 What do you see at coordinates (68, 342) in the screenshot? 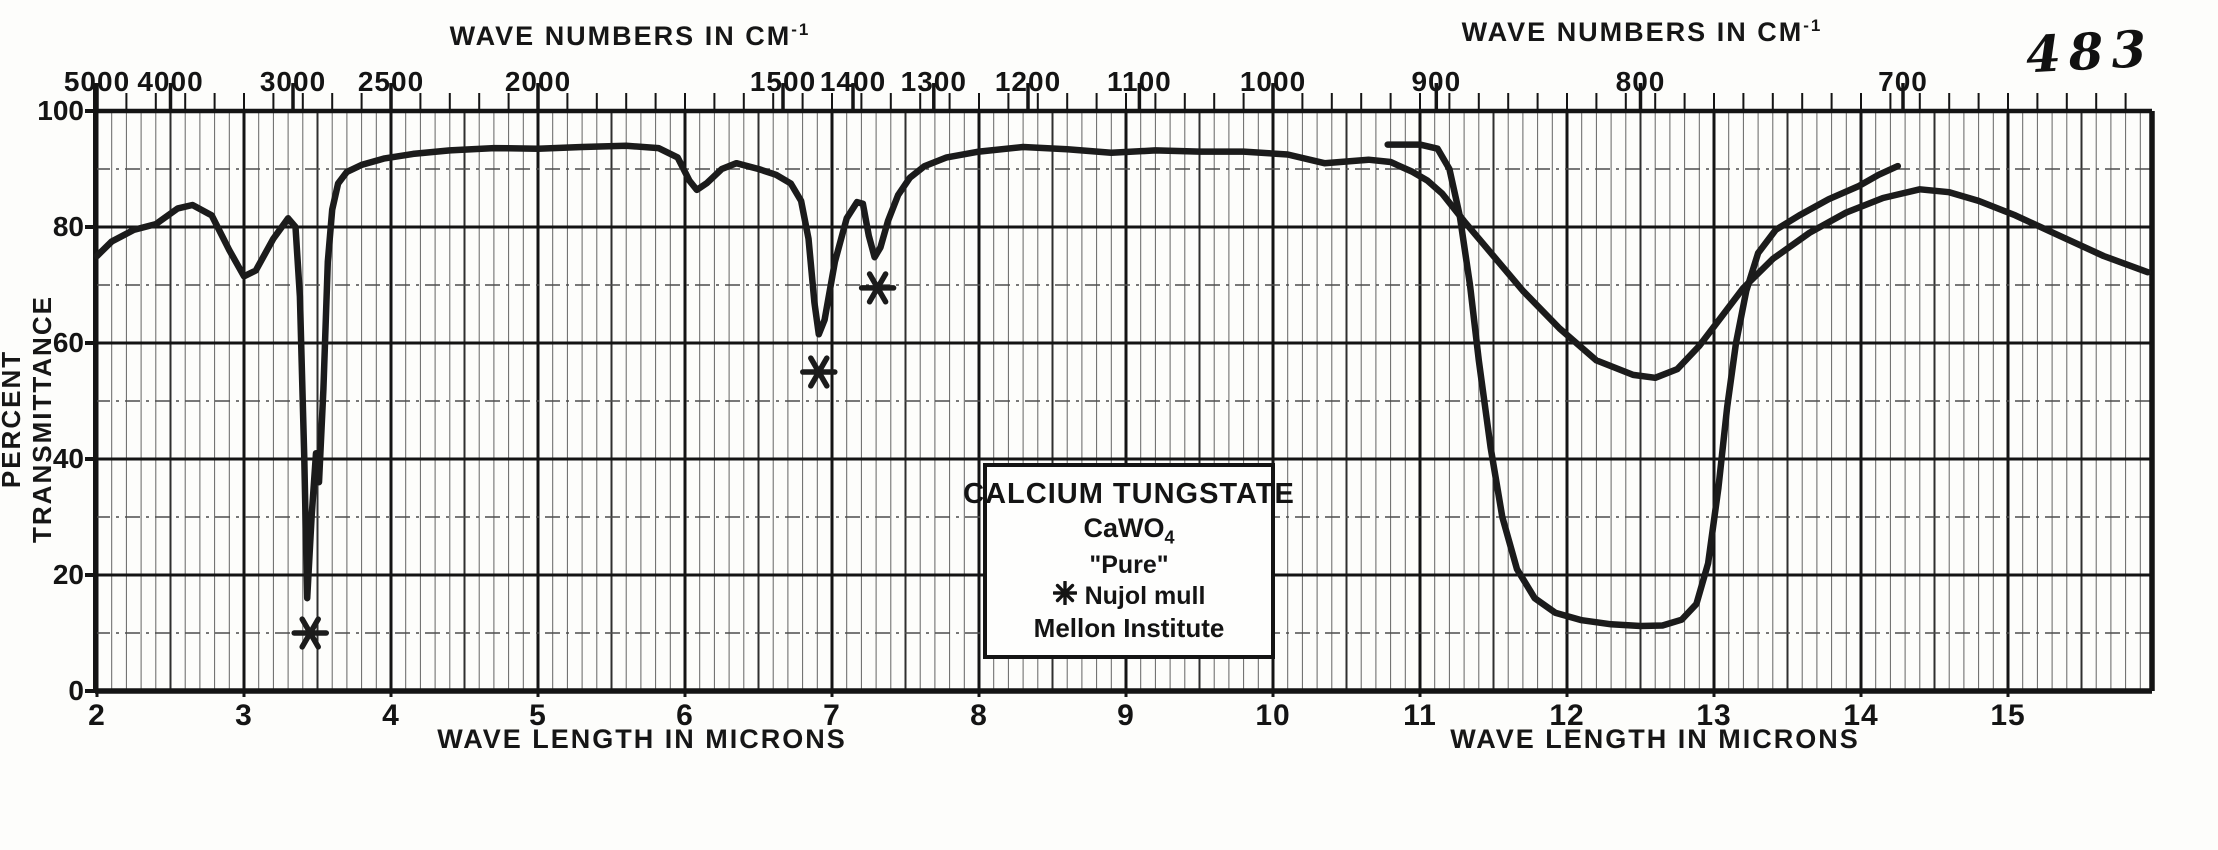
I see `transmittance-label: 60` at bounding box center [68, 342].